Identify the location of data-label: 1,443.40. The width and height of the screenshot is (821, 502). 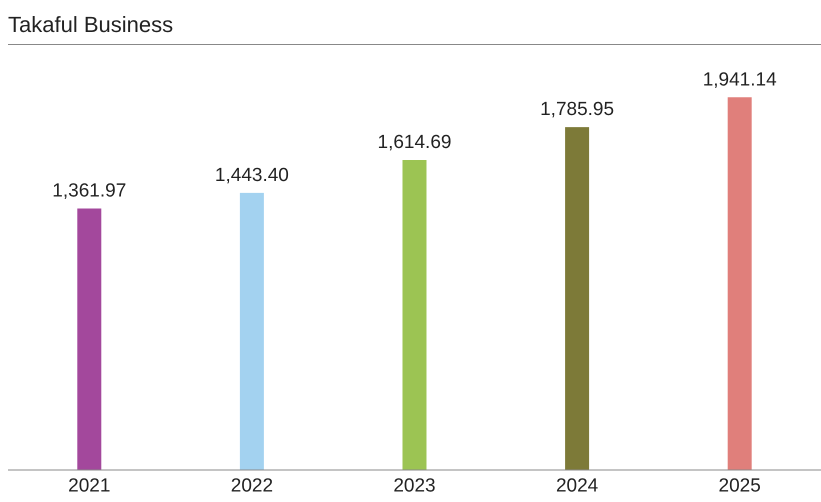
(251, 175).